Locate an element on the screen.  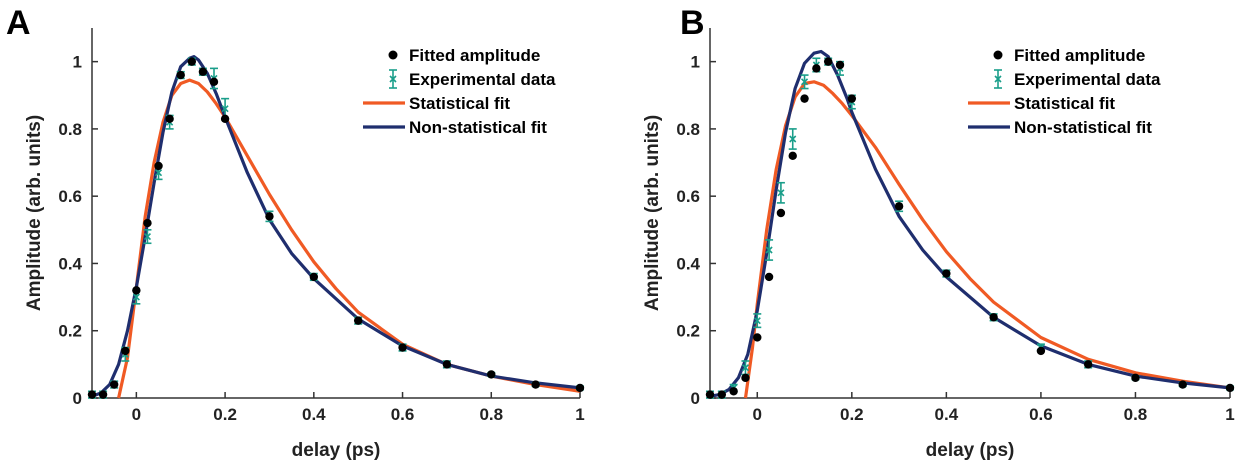
y-tick-label: 0.2 is located at coordinates (70, 331).